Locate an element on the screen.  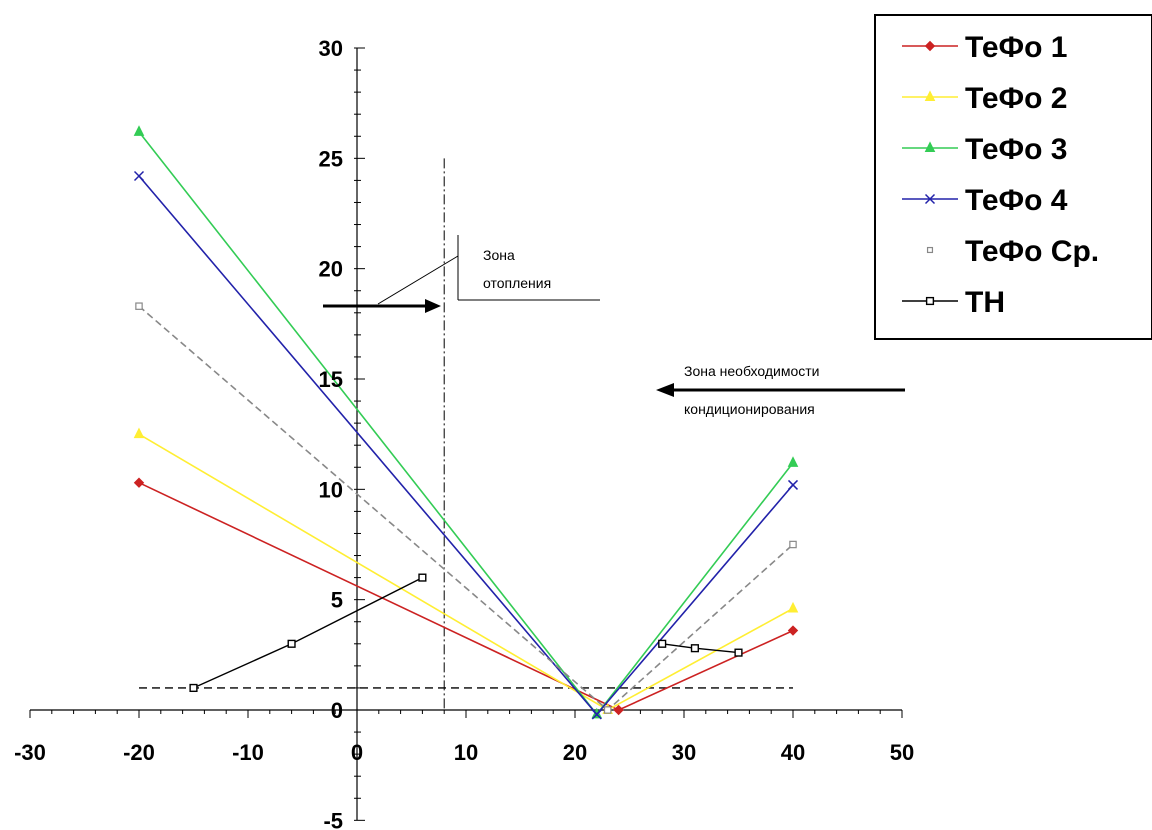
legend-label: ТеФо Ср. is located at coordinates (1032, 251).